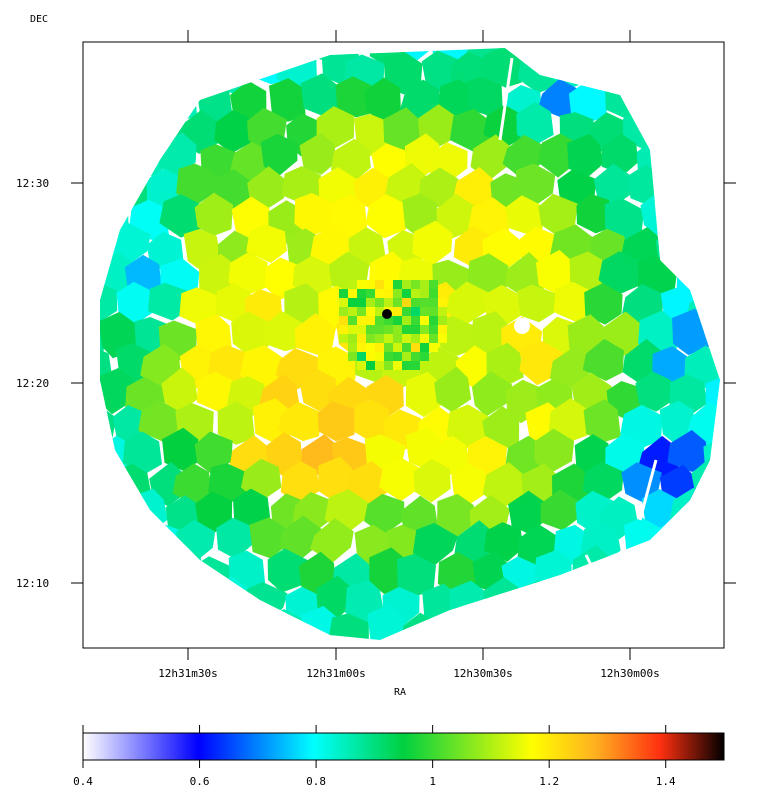  What do you see at coordinates (549, 781) in the screenshot?
I see `colorbar-tick-label: 1.2` at bounding box center [549, 781].